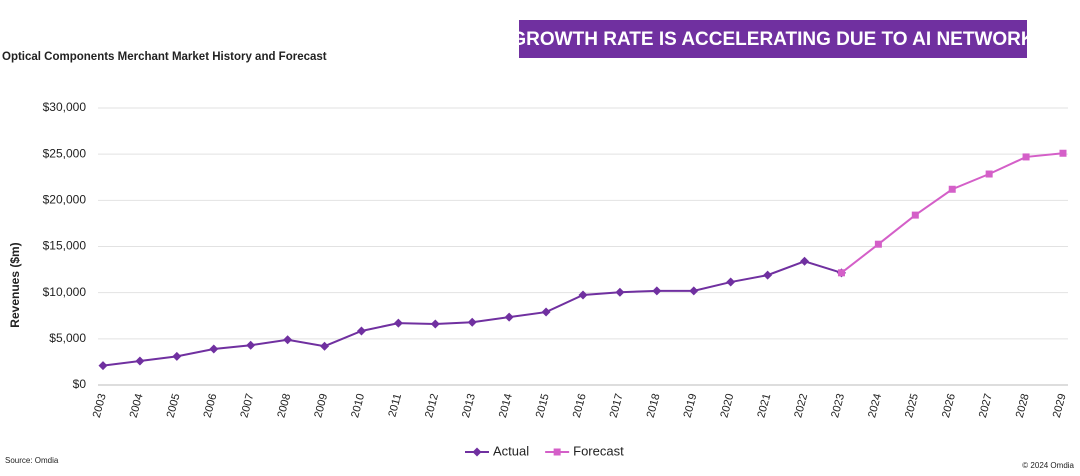  I want to click on x-tick-label: 2011, so click(395, 405).